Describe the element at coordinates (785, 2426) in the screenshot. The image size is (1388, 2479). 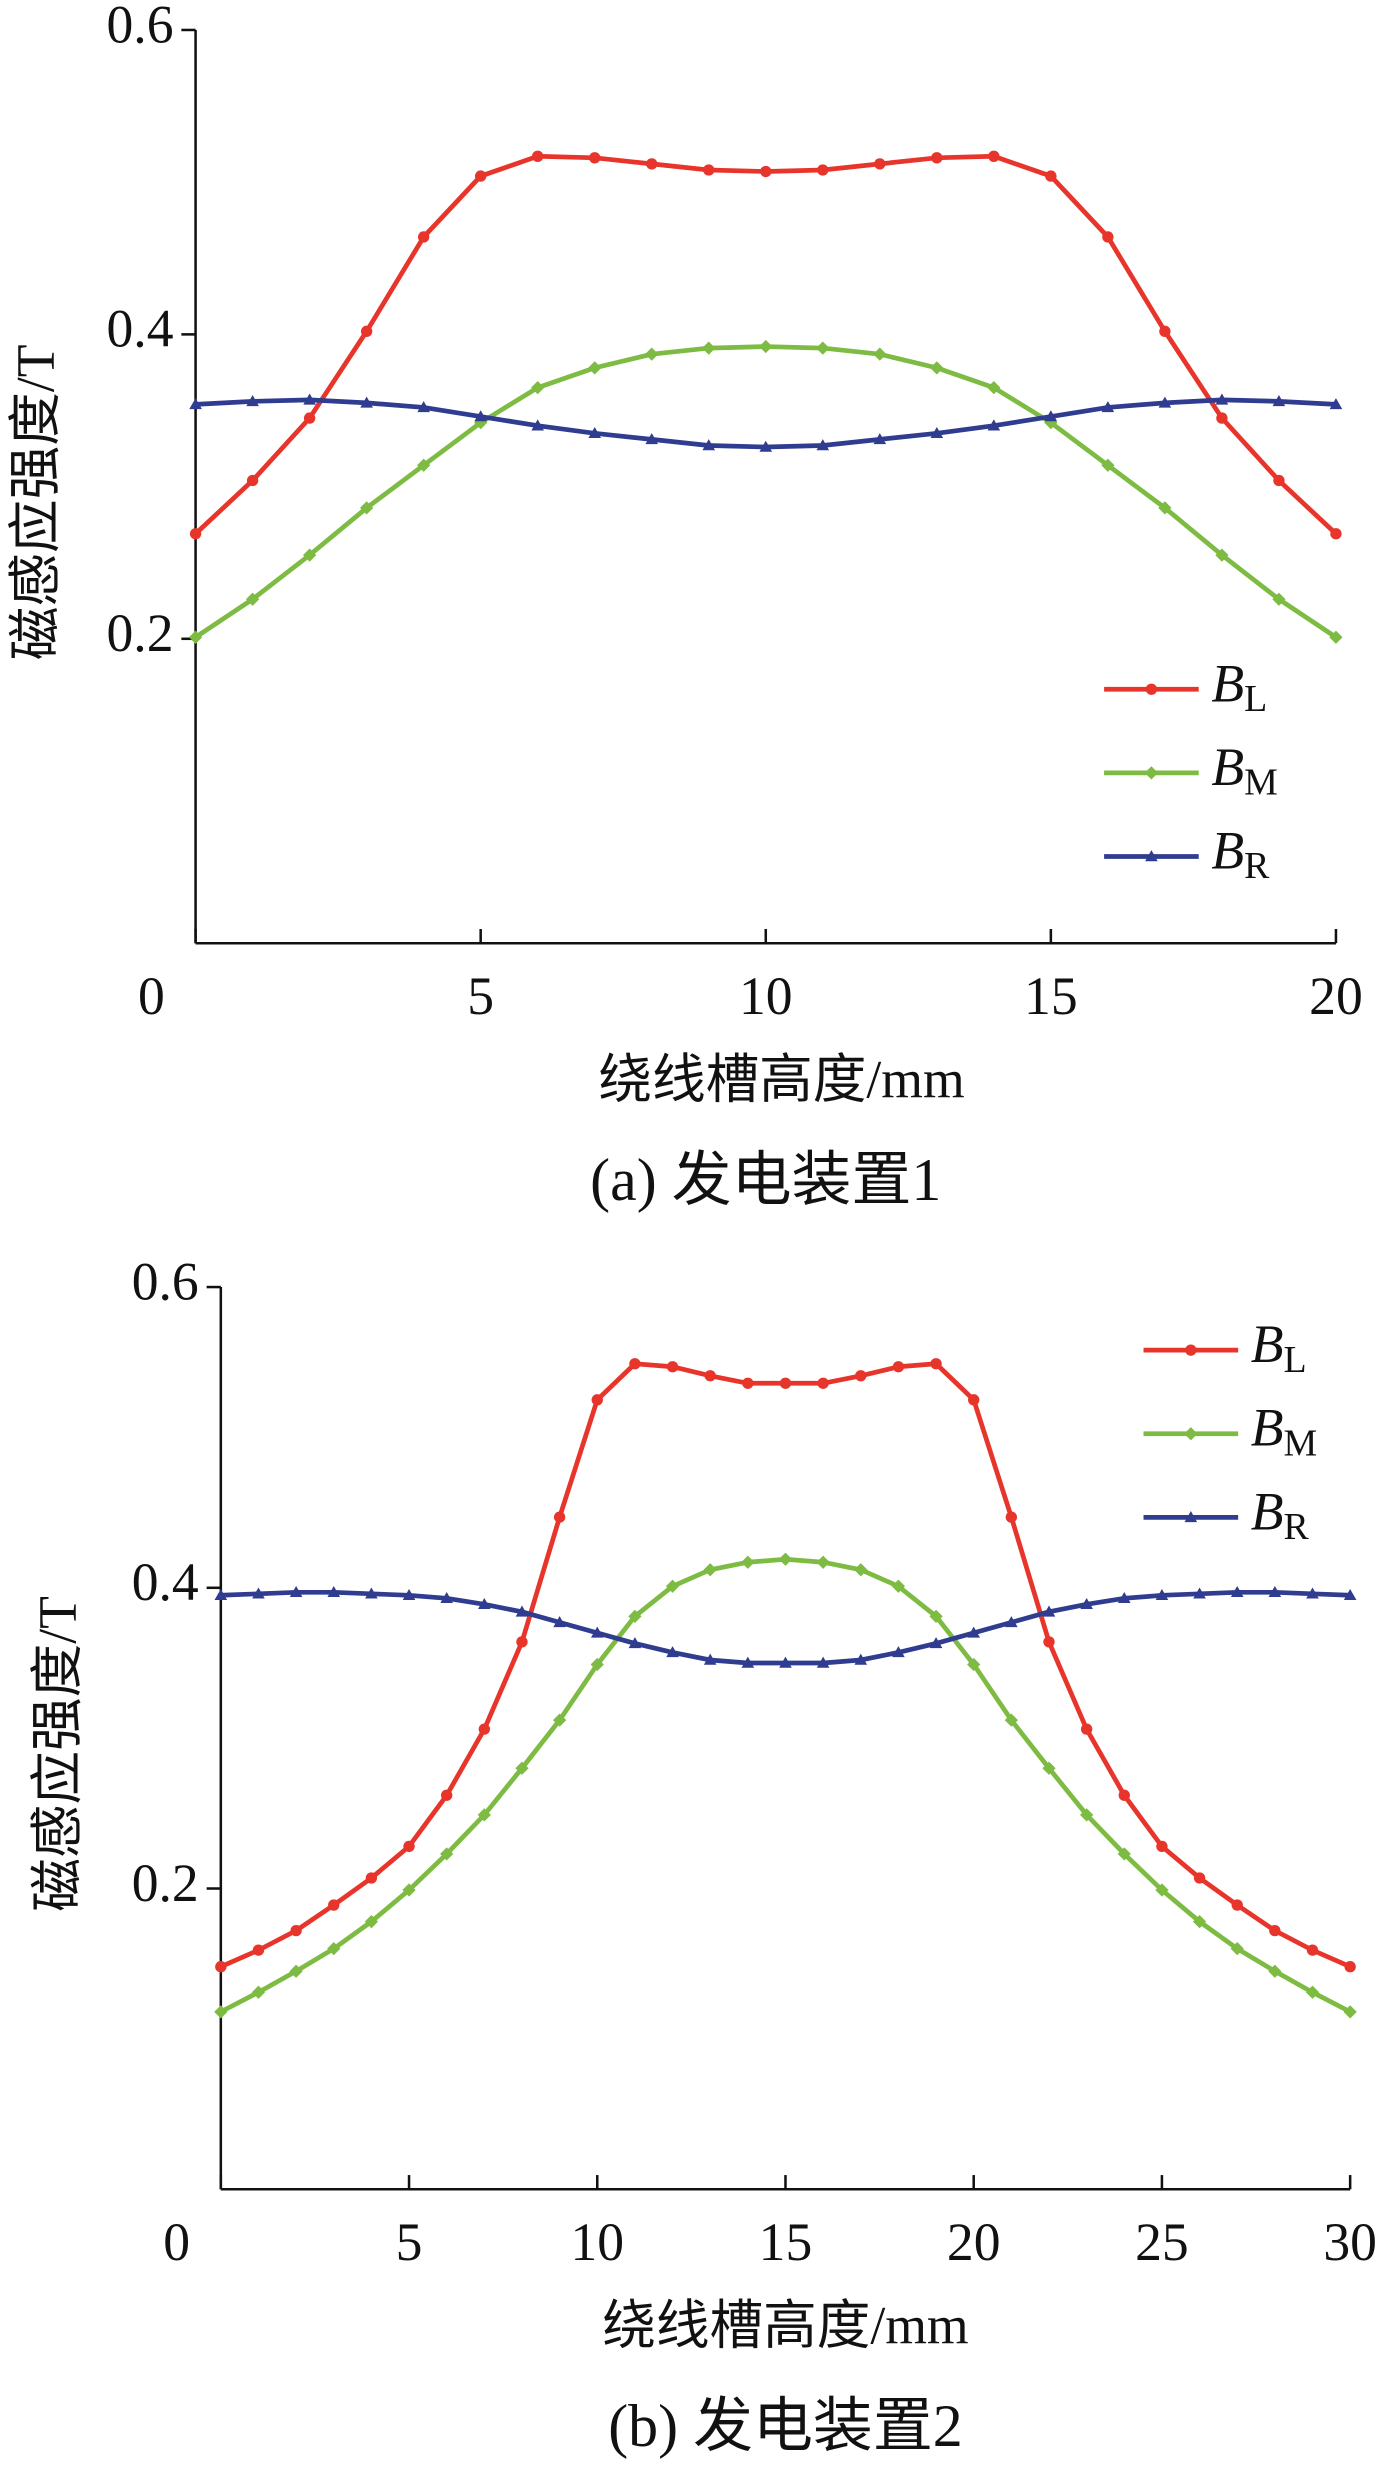
I see `caption: (b) 发电装置2` at that location.